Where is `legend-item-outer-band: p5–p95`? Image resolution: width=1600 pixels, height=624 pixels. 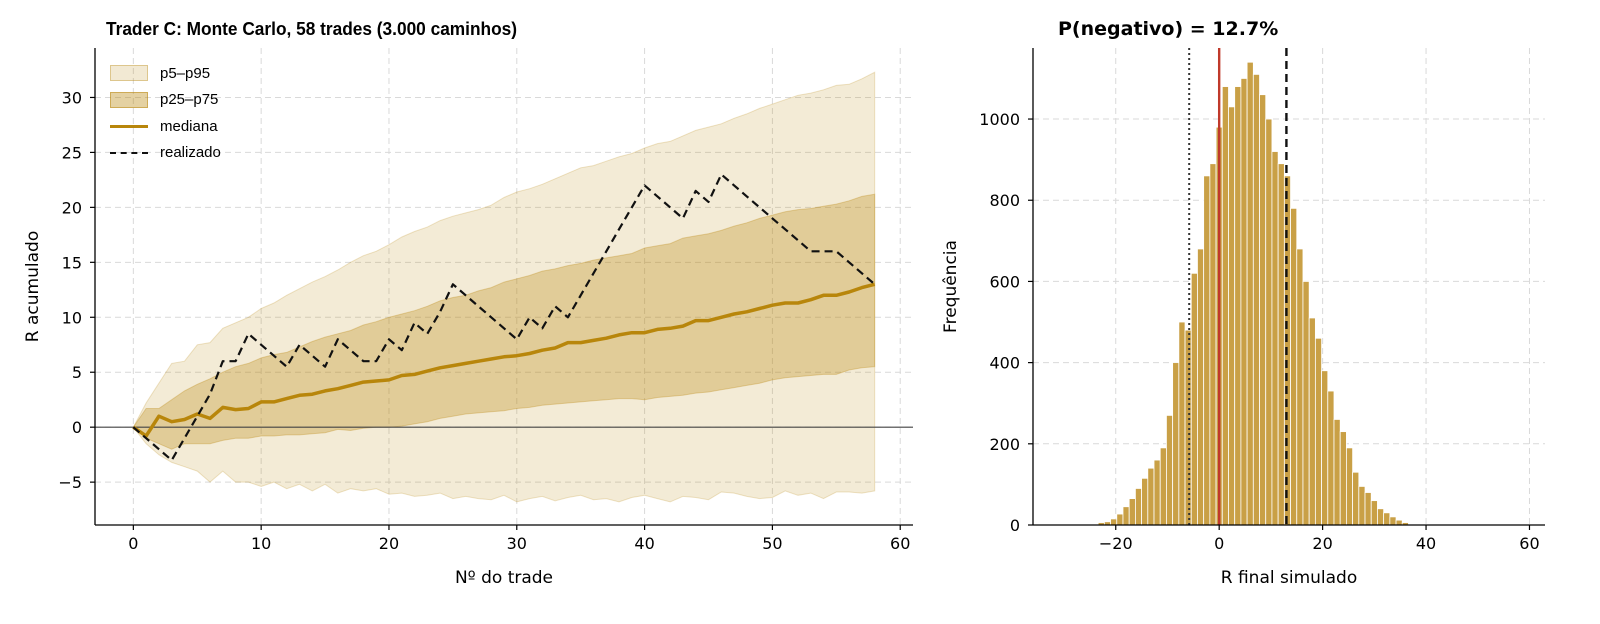 legend-item-outer-band: p5–p95 is located at coordinates (162, 73).